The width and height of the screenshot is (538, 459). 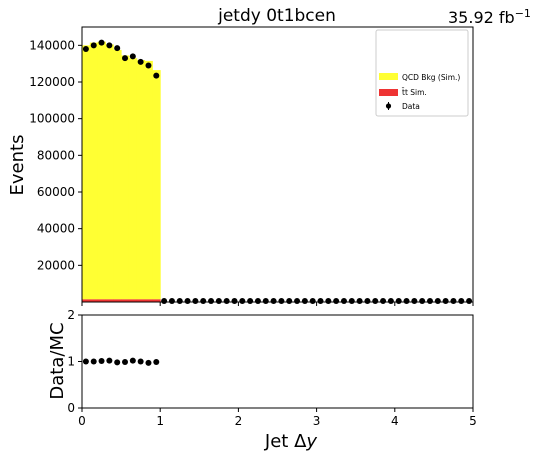 What do you see at coordinates (57, 360) in the screenshot?
I see `ratio-y-axis-label: Data/MC` at bounding box center [57, 360].